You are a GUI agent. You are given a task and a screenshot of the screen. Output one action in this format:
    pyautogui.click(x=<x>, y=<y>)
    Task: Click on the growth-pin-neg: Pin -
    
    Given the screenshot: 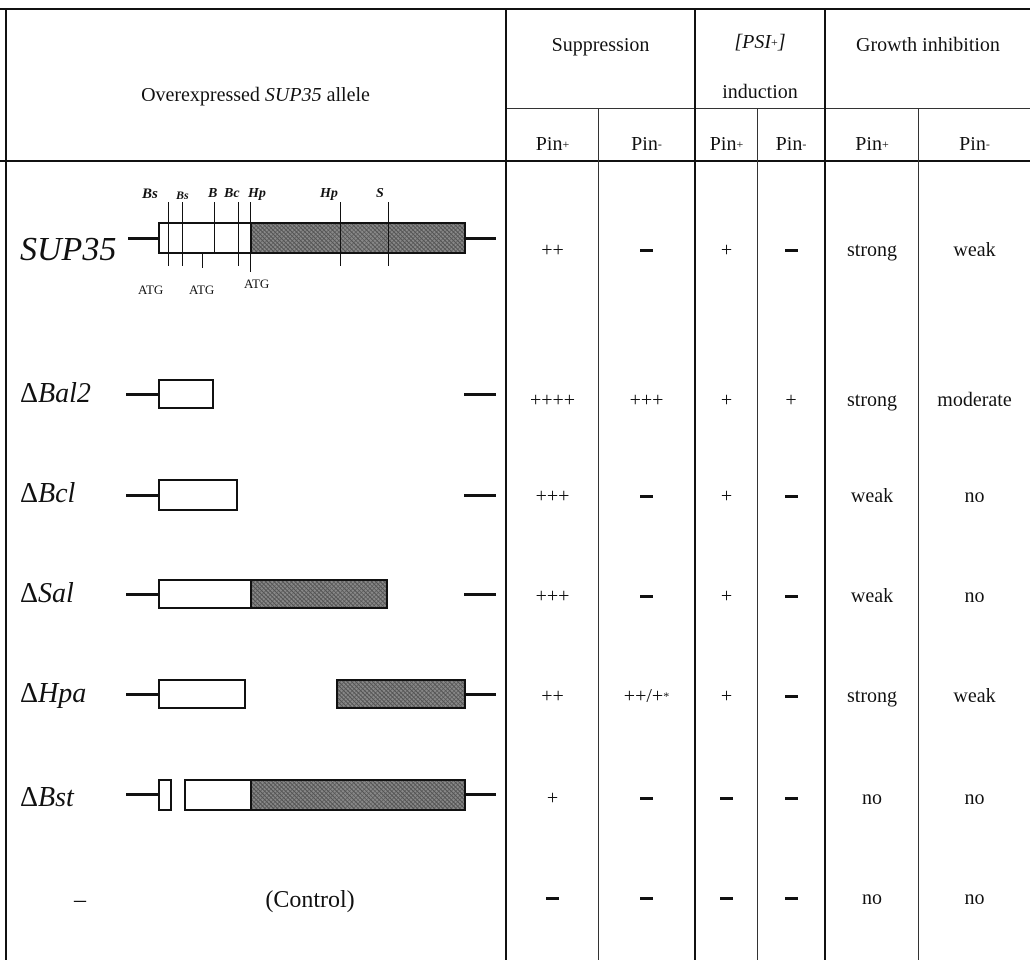 What is the action you would take?
    pyautogui.click(x=974, y=144)
    